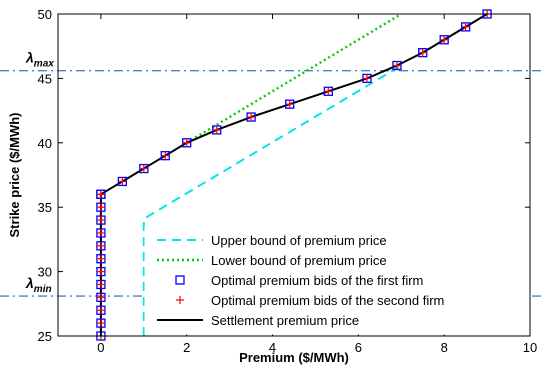  I want to click on legend-item: Settlement premium price, so click(258, 320).